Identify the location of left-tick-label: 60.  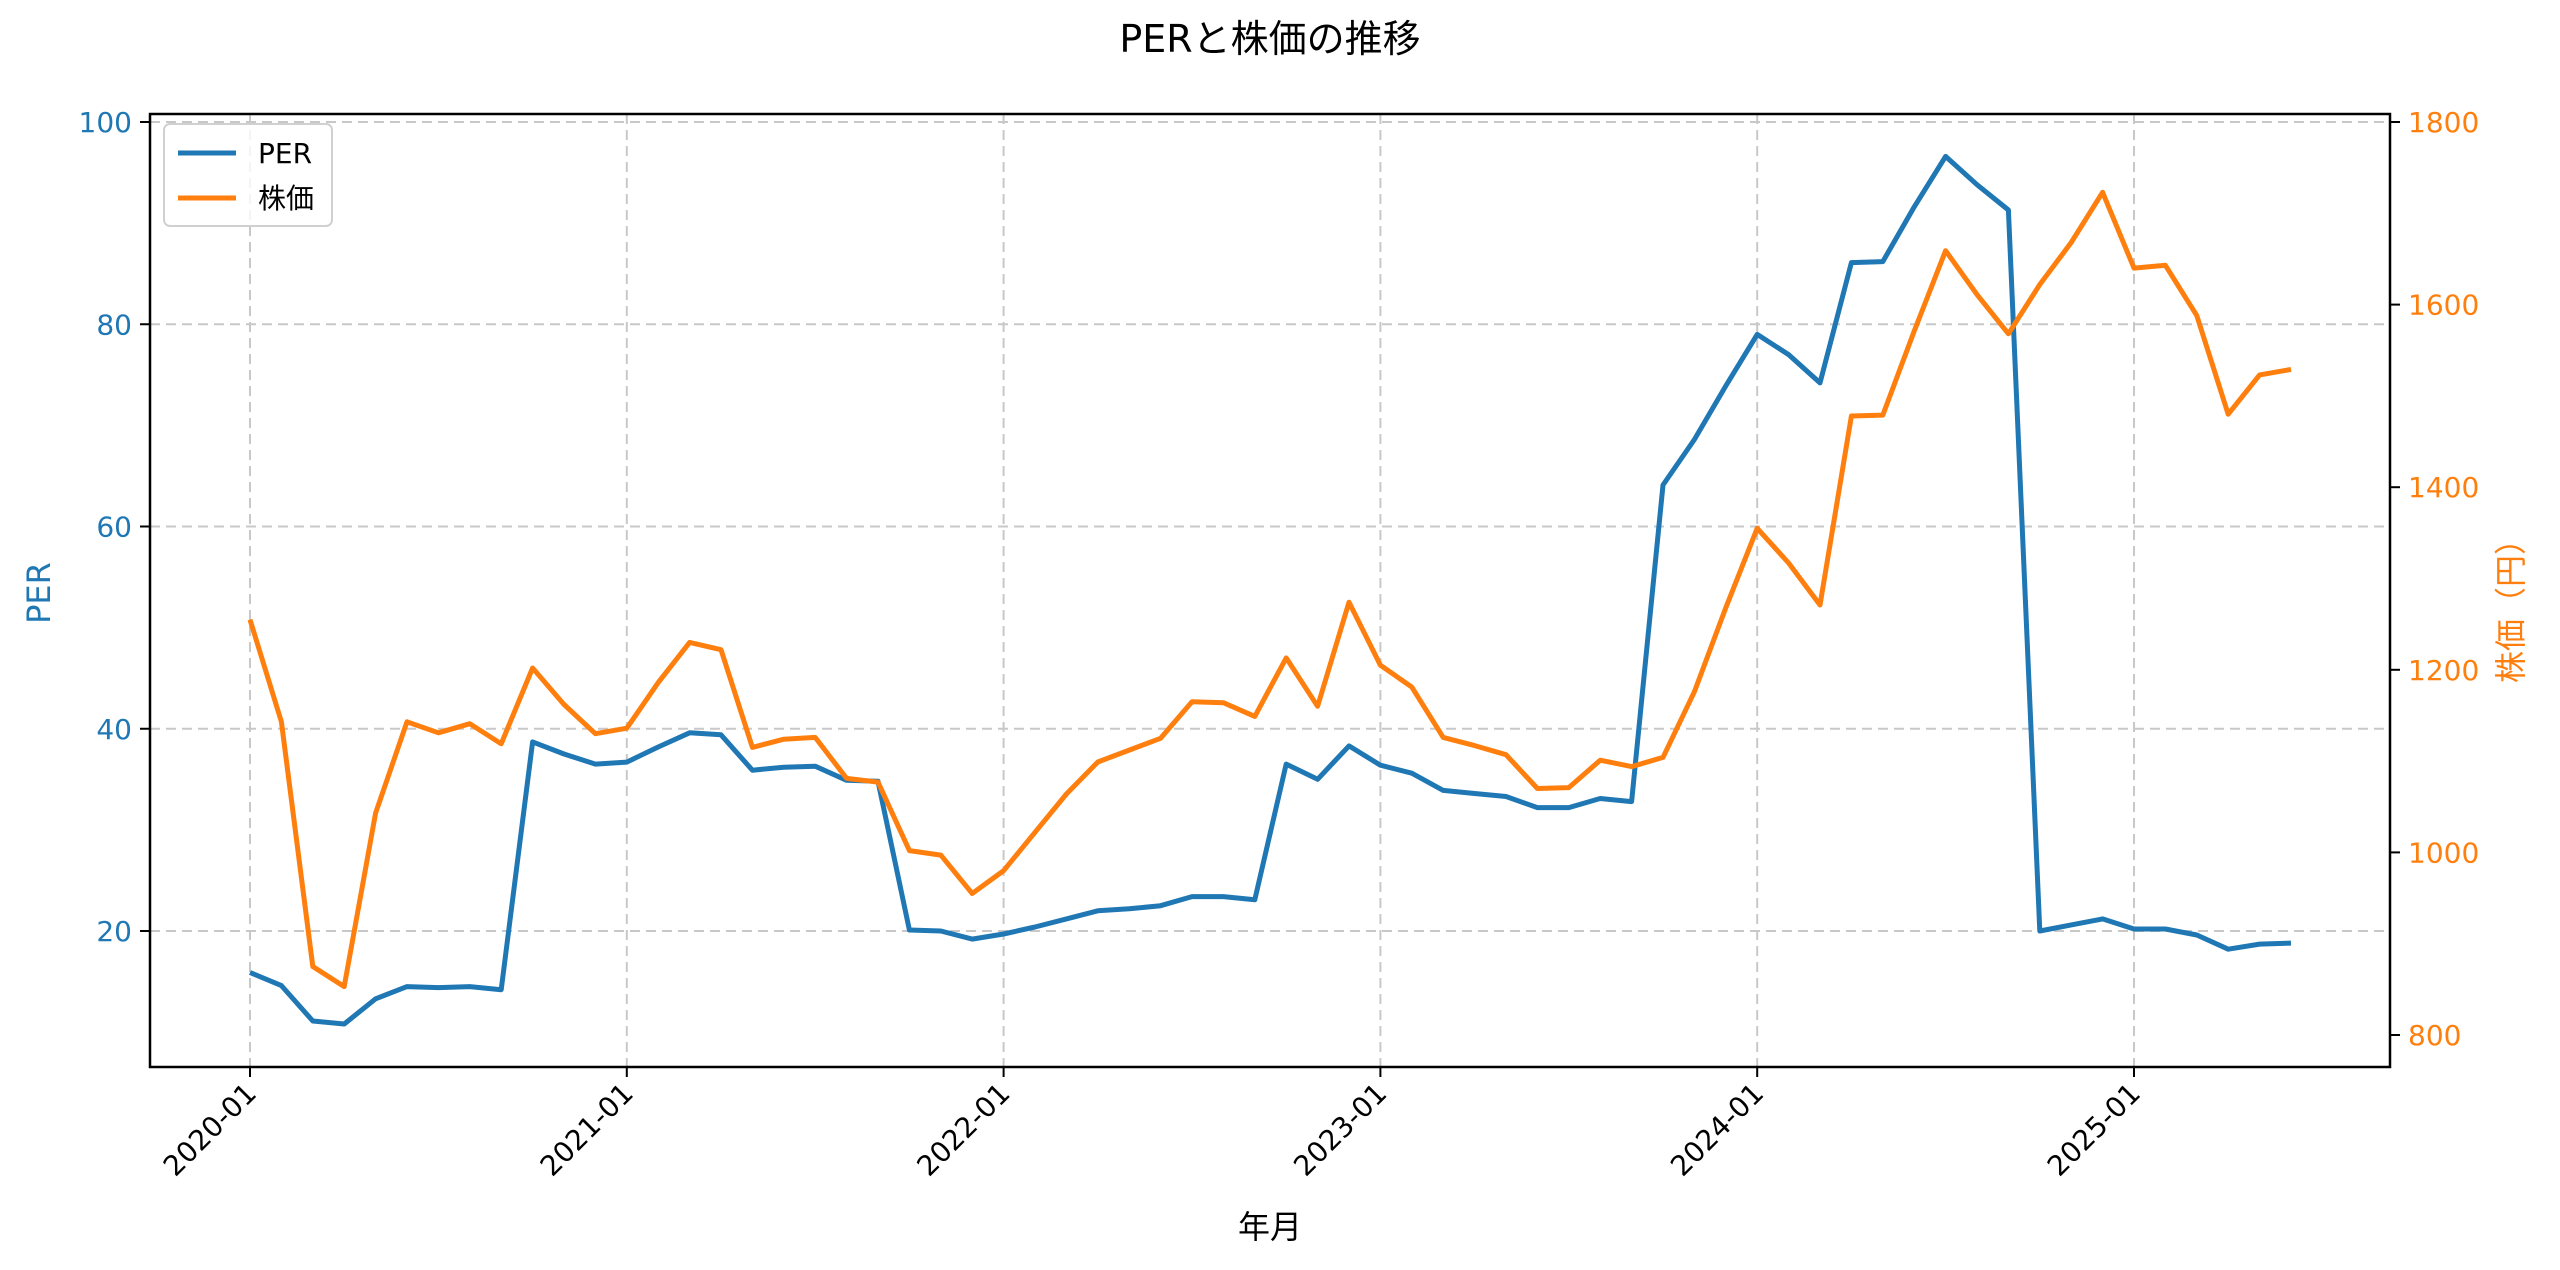
(114, 527).